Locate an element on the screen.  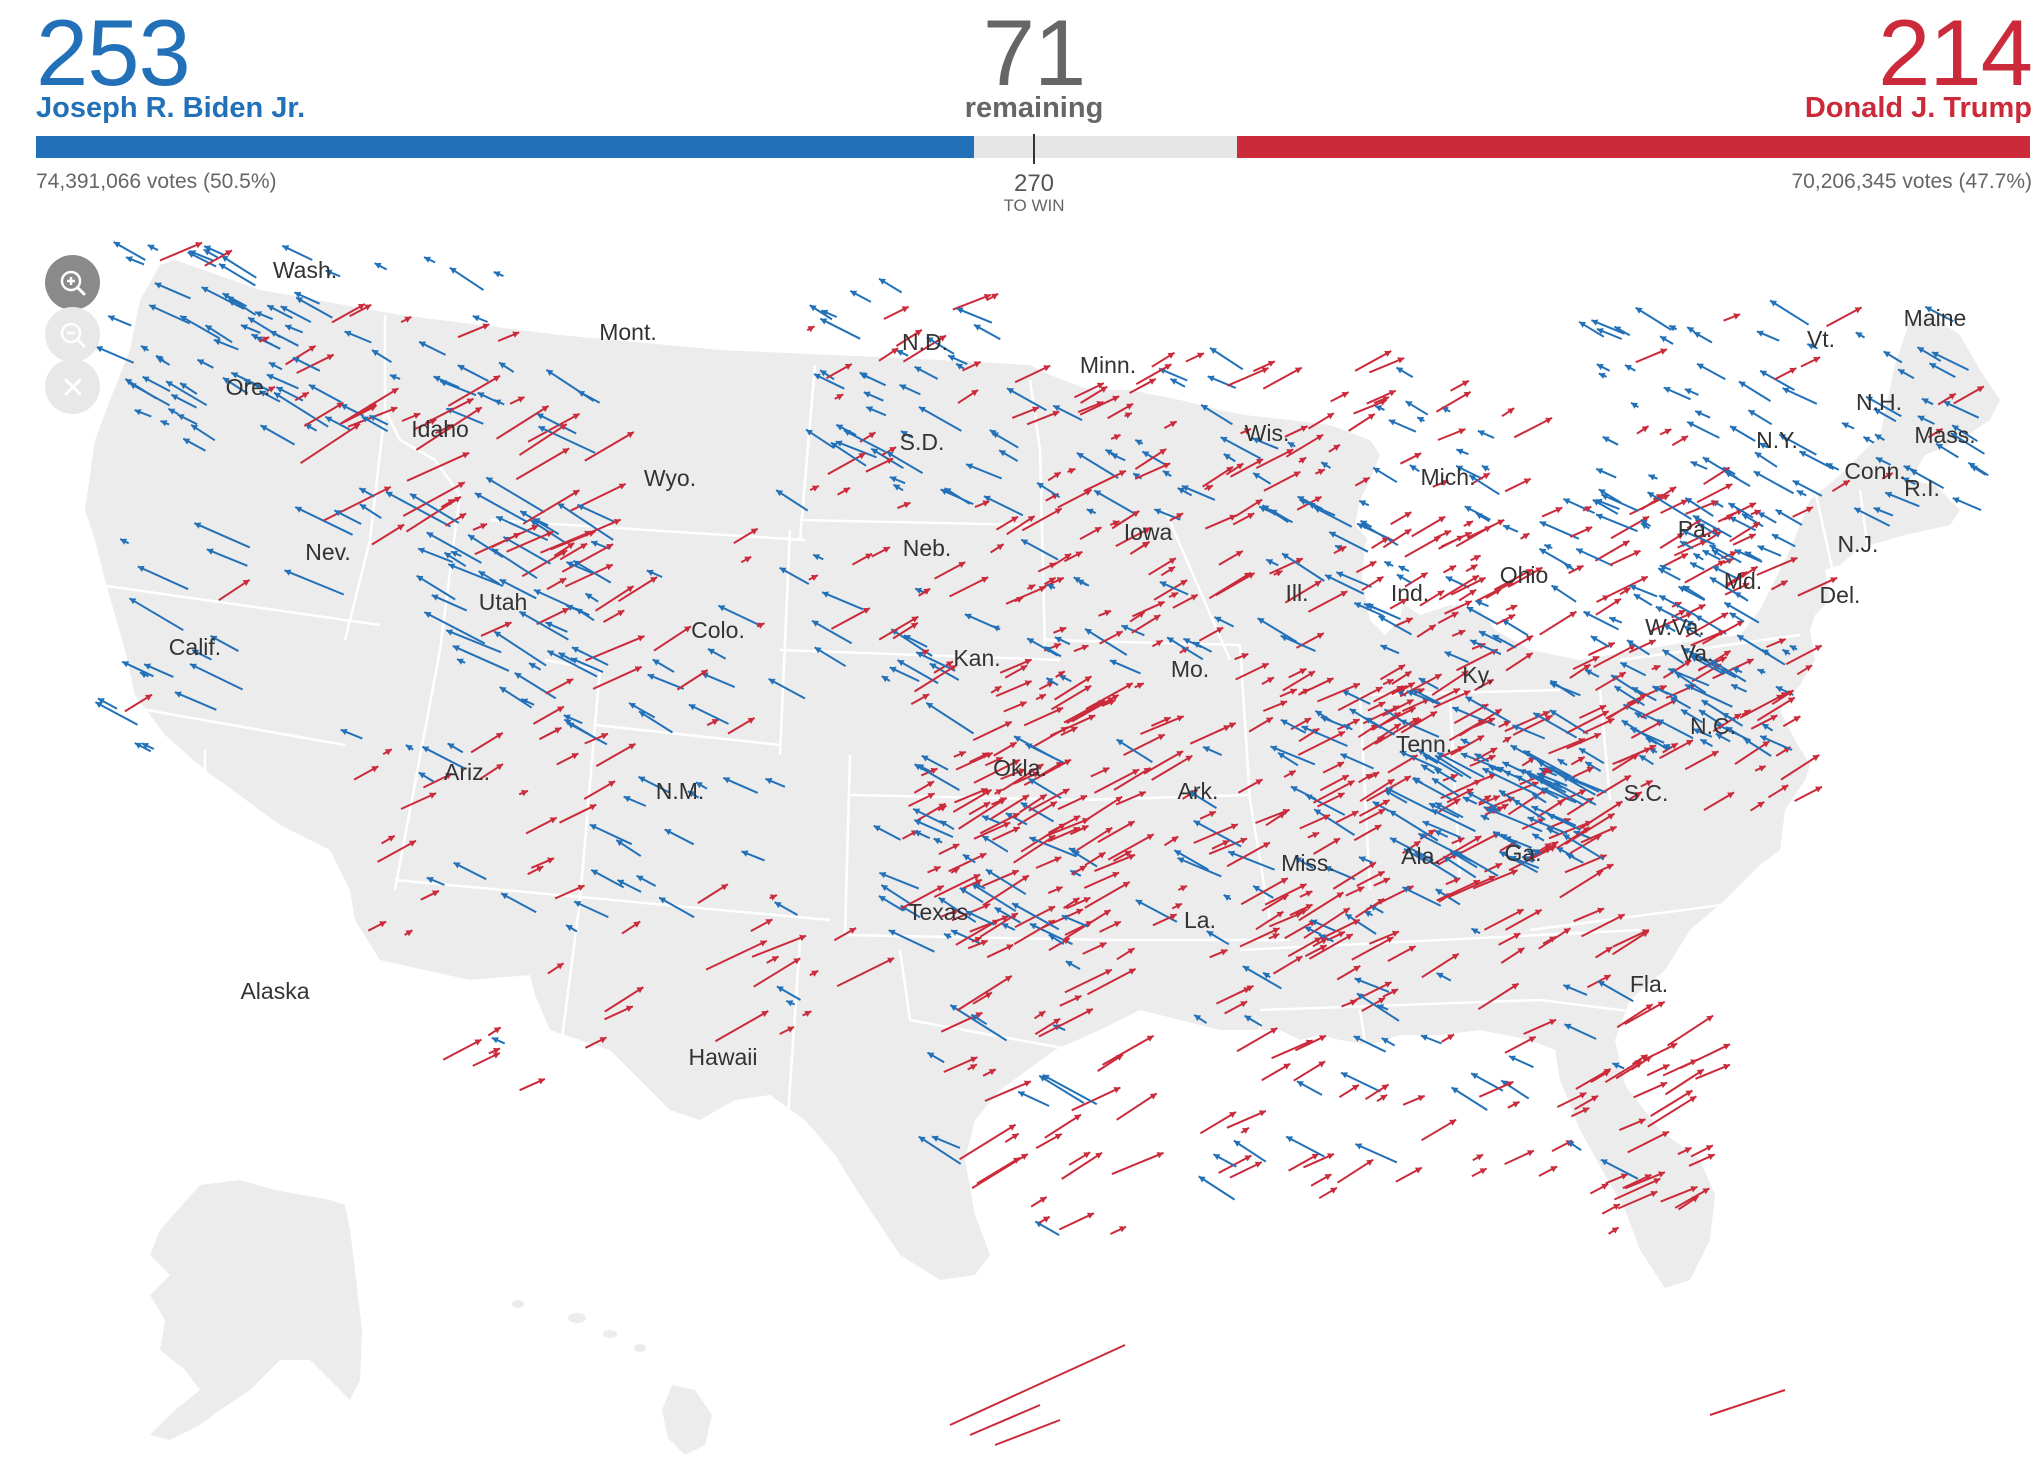
border-ga-fla is located at coordinates (1507, 1205).